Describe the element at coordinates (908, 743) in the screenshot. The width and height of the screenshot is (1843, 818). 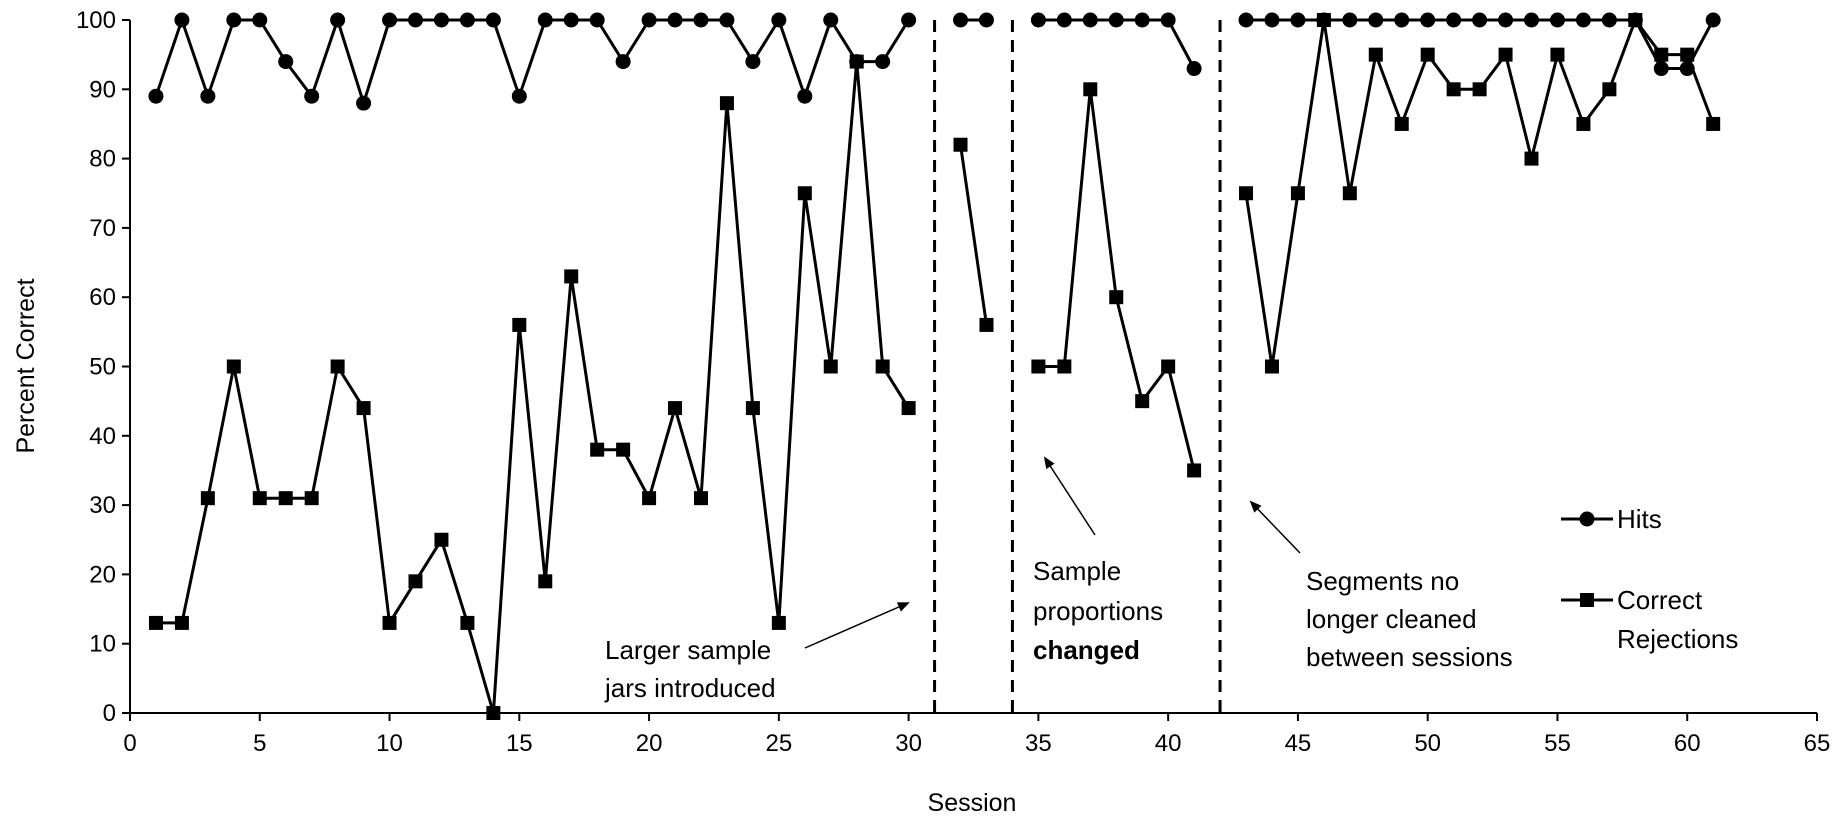
I see `x-tick-label: 30` at that location.